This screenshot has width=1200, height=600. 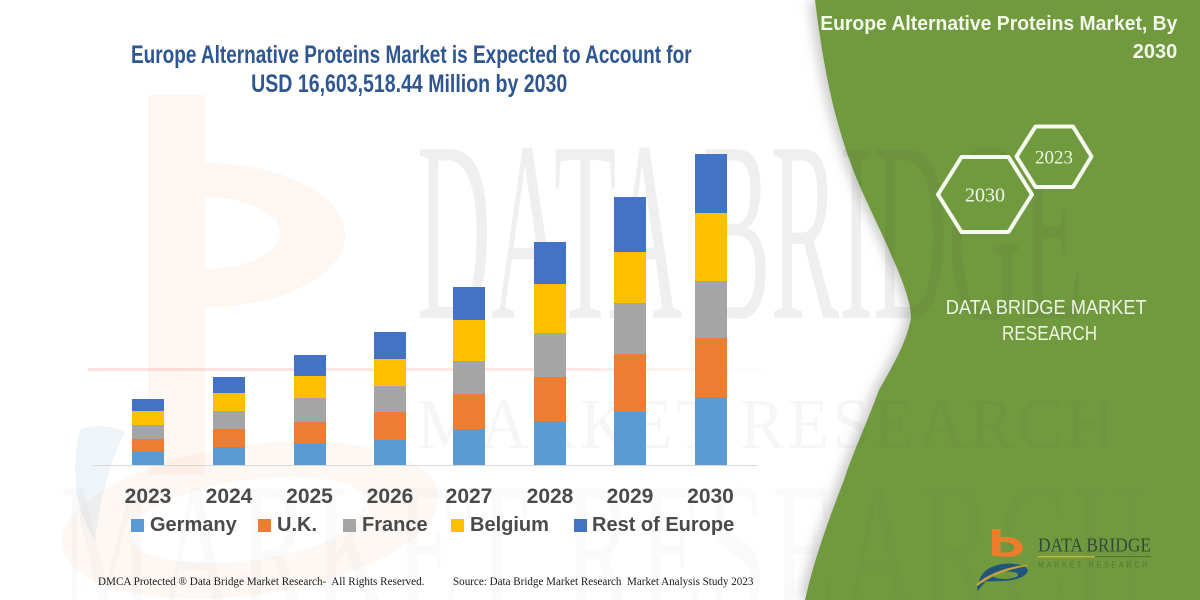 I want to click on svg-text: 2030, so click(x=985, y=196).